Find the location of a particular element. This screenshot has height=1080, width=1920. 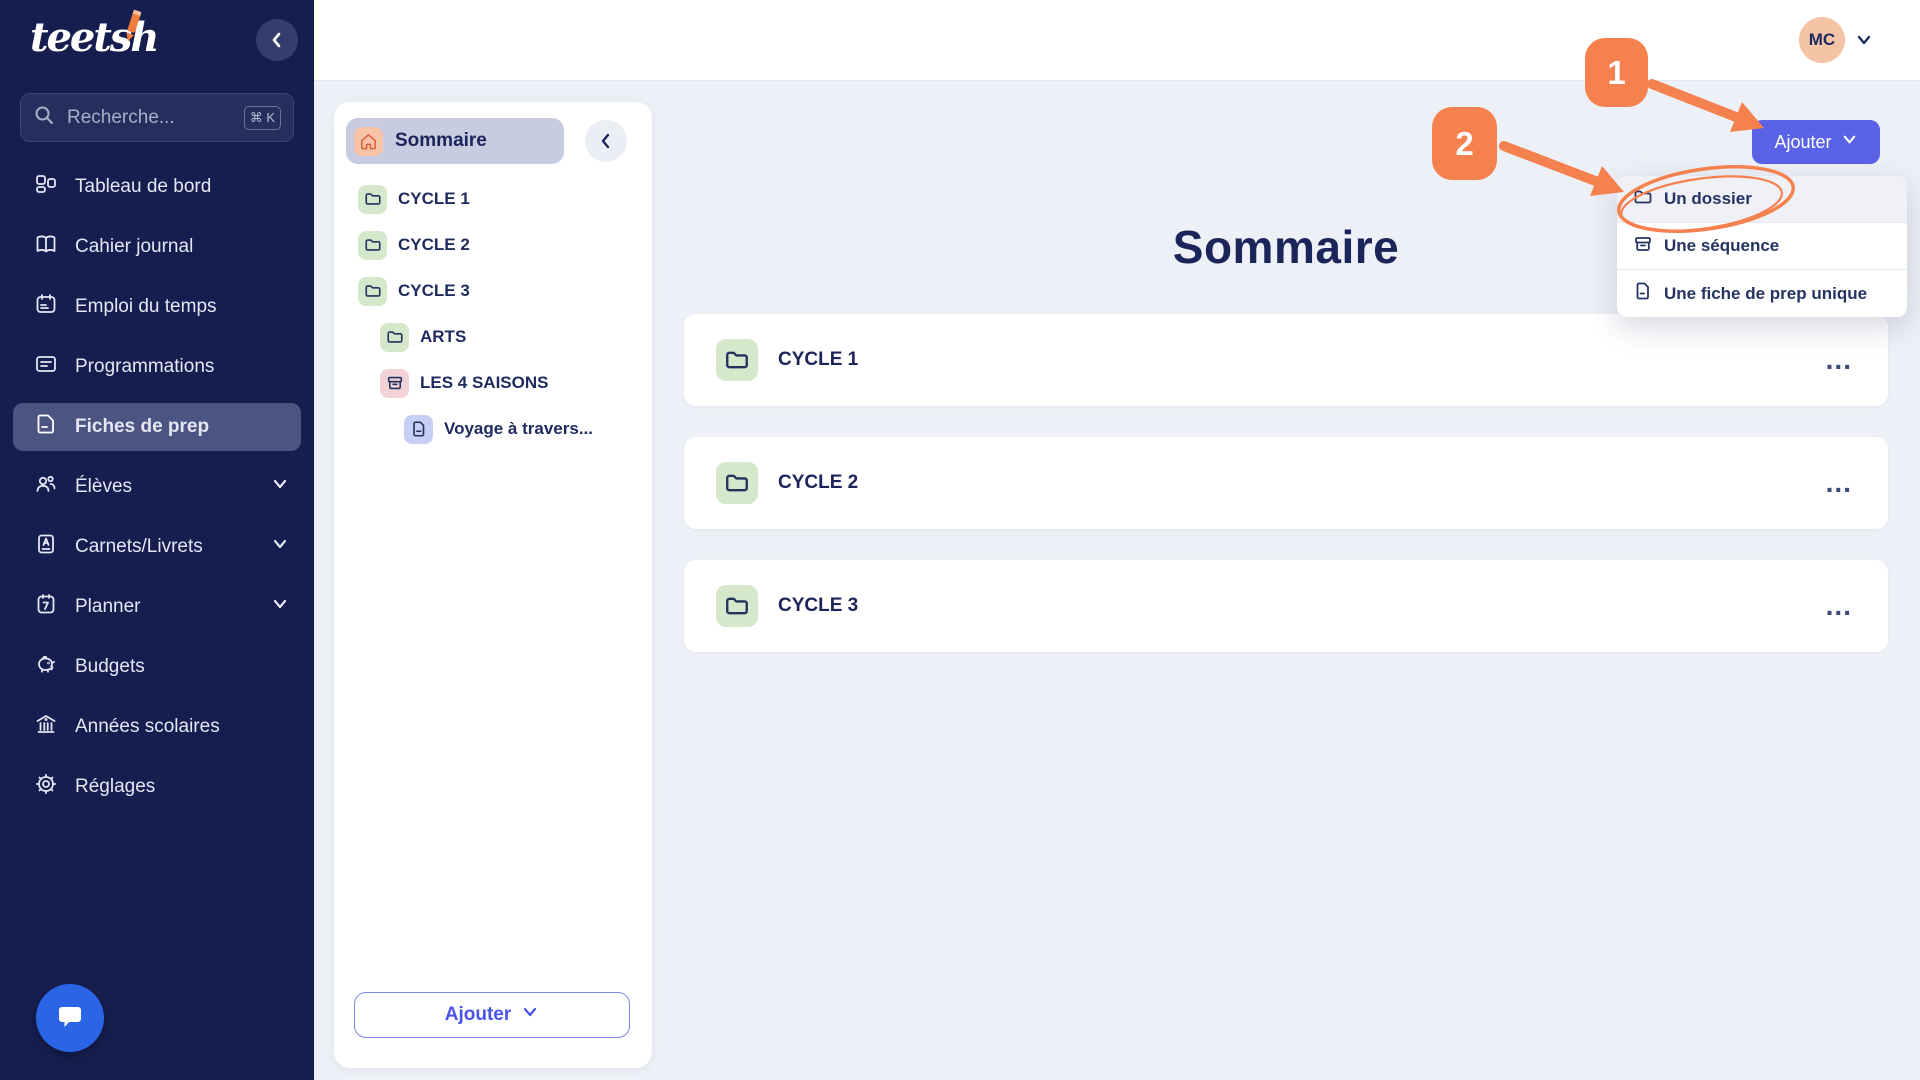

planner-icon is located at coordinates (46, 607).